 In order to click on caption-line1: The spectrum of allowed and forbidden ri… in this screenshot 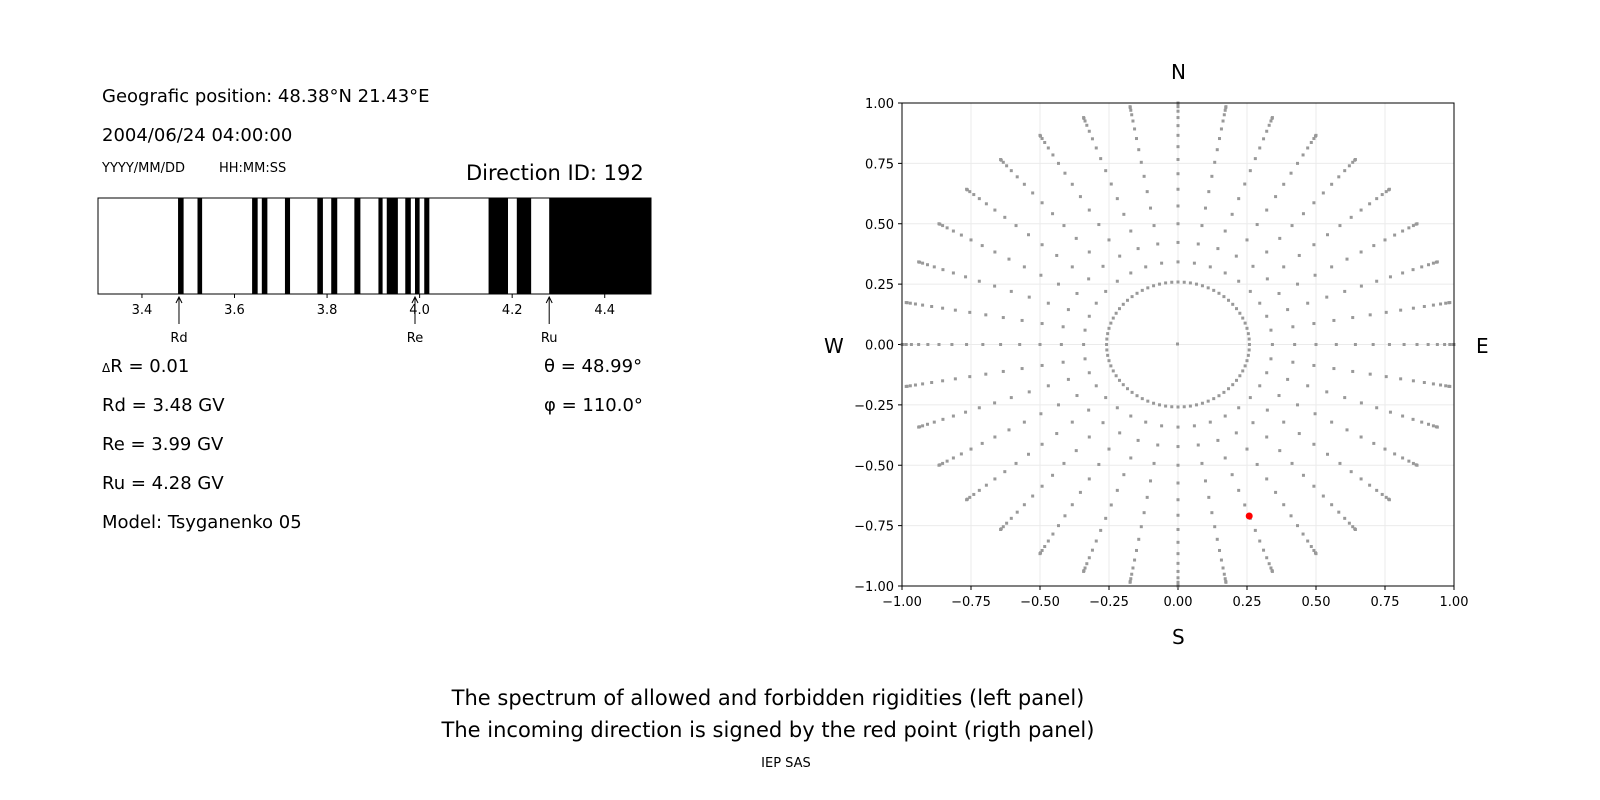, I will do `click(768, 698)`.